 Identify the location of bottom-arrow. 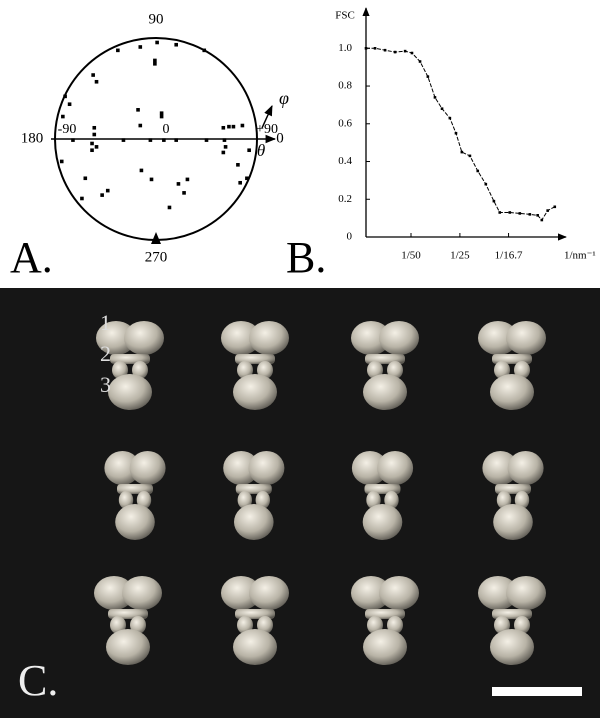
(156, 238).